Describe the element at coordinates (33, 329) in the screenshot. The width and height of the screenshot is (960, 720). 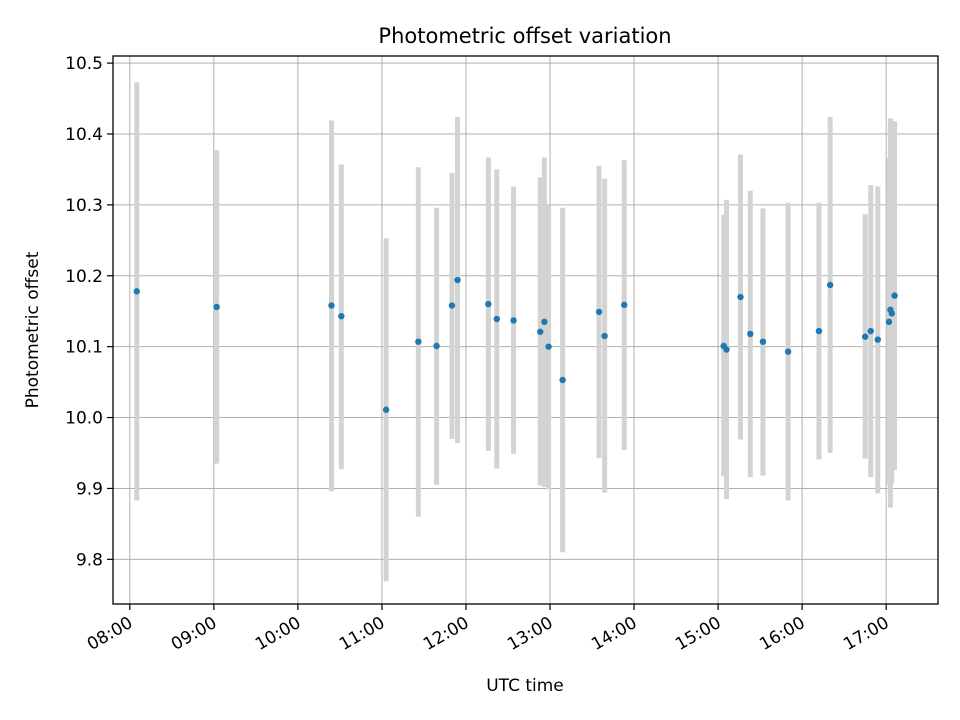
I see `y-axis-label: Photometric offset` at that location.